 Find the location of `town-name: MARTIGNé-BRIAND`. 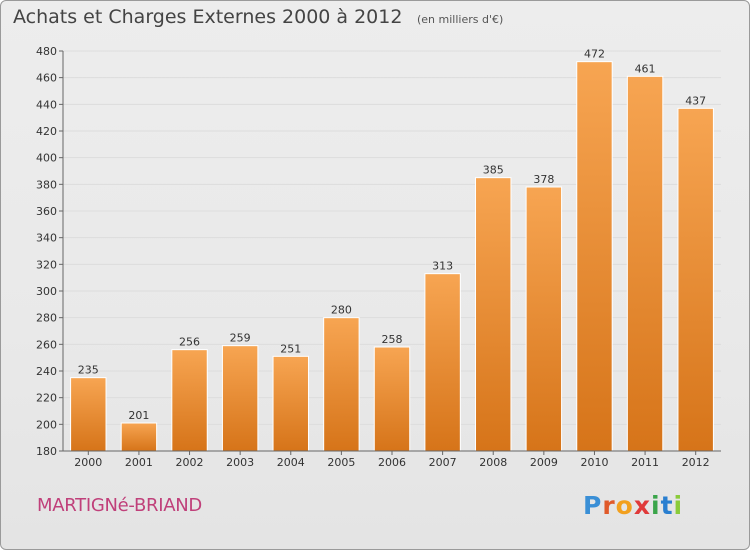

town-name: MARTIGNé-BRIAND is located at coordinates (119, 505).